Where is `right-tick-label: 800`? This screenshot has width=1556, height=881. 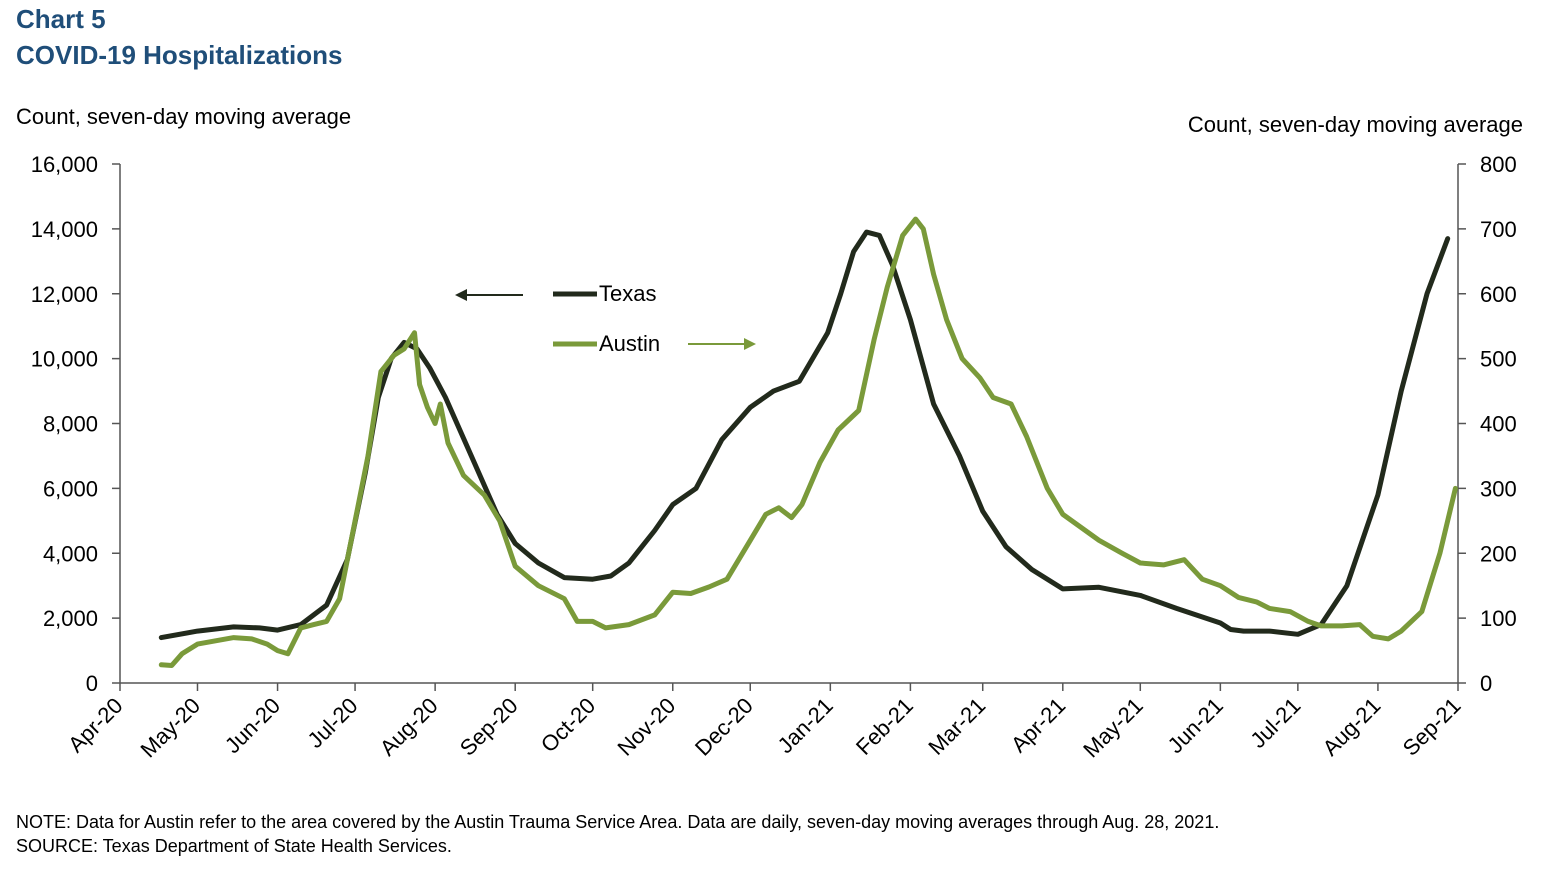 right-tick-label: 800 is located at coordinates (1498, 164).